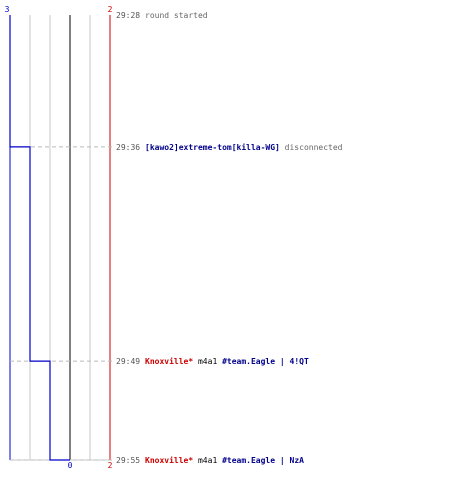 This screenshot has height=500, width=450. What do you see at coordinates (110, 465) in the screenshot?
I see `bottom-right-score-label: 2` at bounding box center [110, 465].